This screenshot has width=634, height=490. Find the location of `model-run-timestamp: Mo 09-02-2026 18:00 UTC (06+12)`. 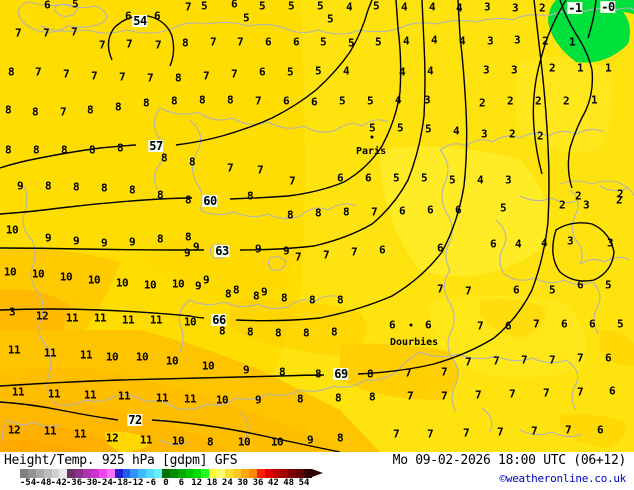

model-run-timestamp: Mo 09-02-2026 18:00 UTC (06+12) is located at coordinates (509, 460).